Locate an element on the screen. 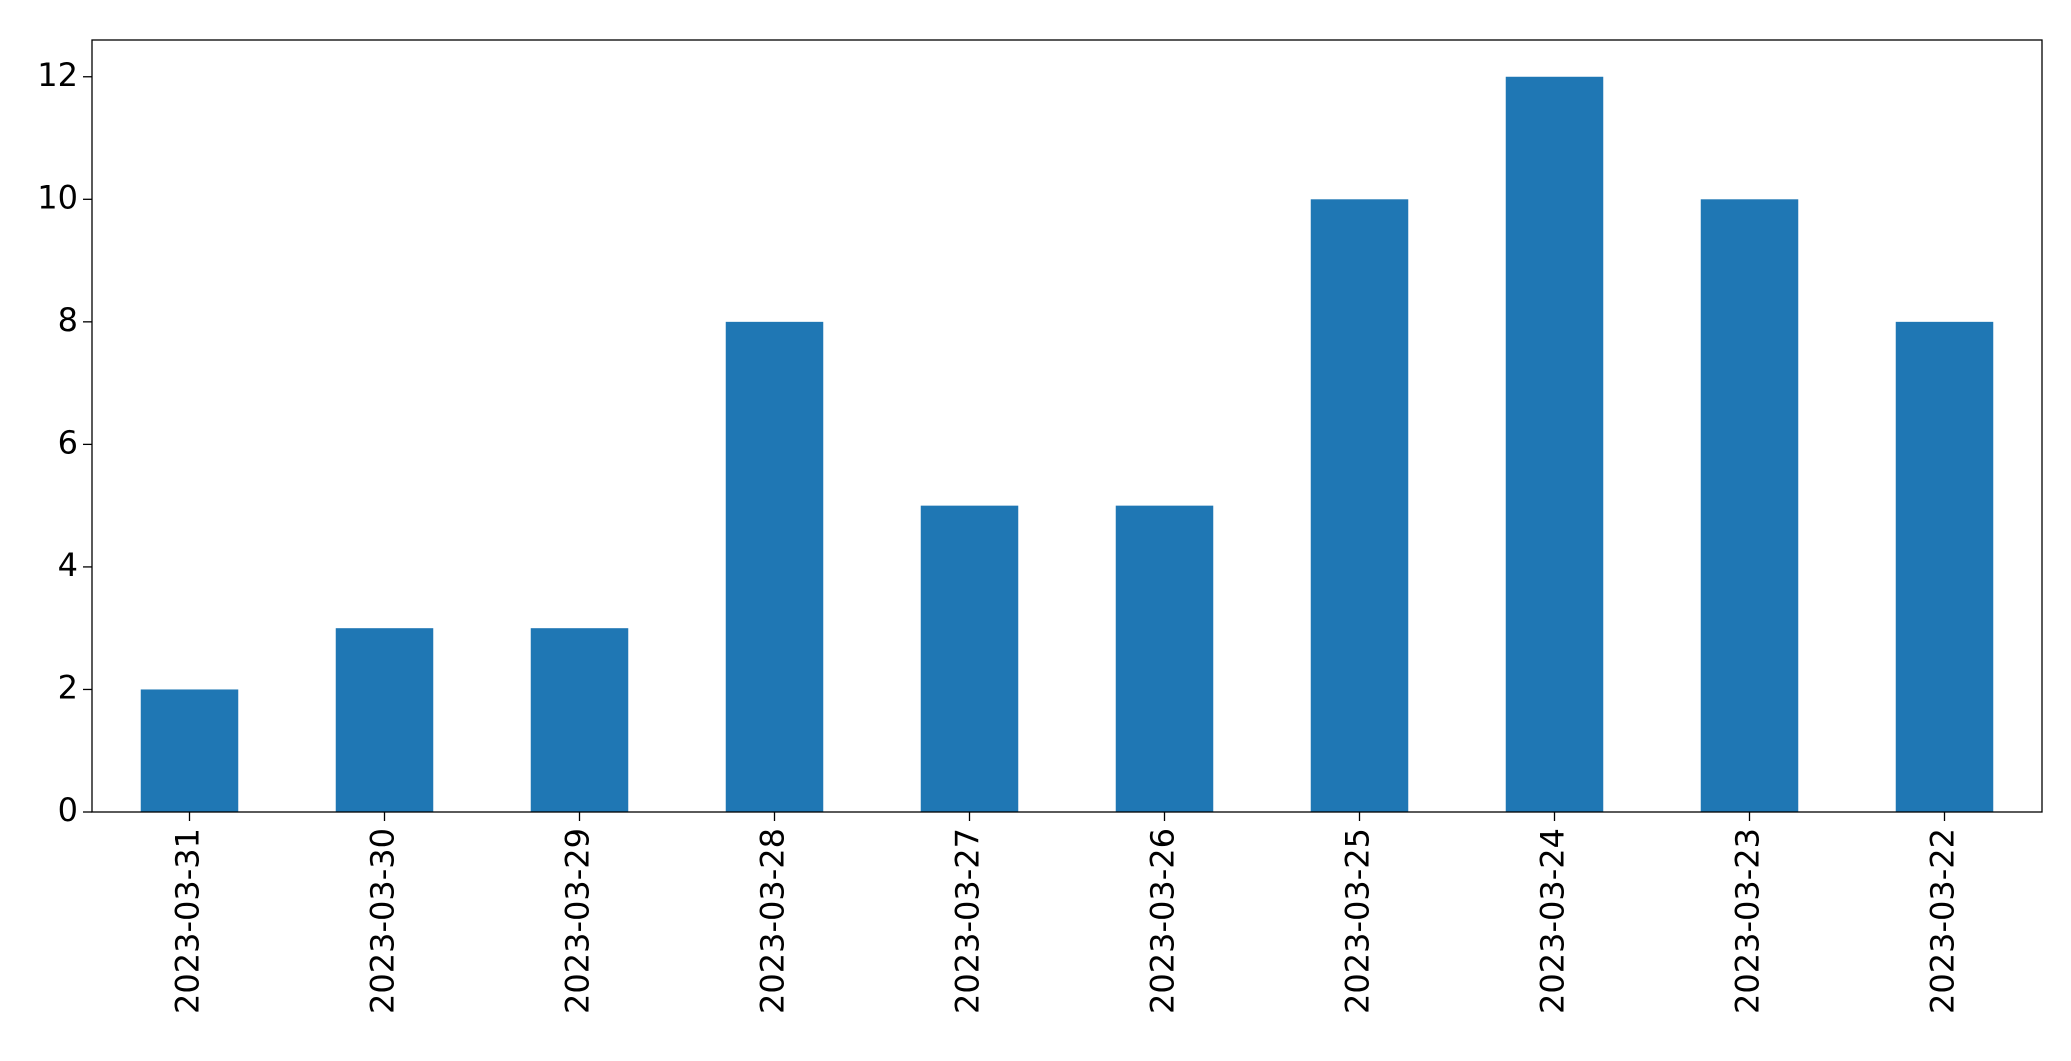  y-tick-label: 6 is located at coordinates (68, 442).